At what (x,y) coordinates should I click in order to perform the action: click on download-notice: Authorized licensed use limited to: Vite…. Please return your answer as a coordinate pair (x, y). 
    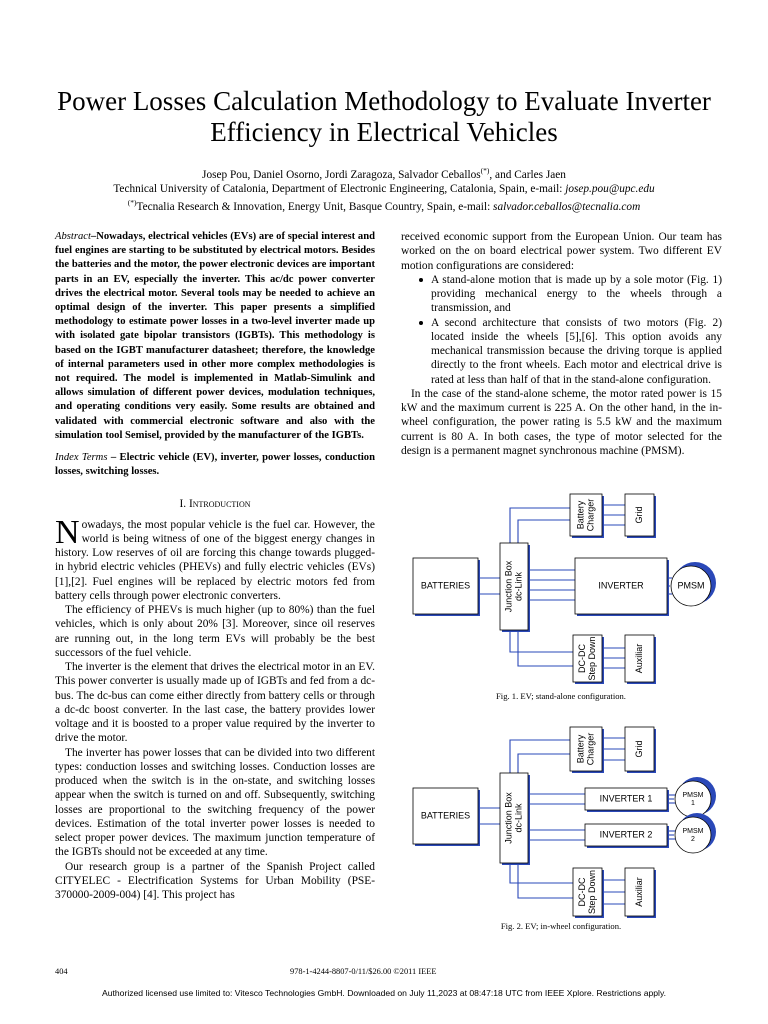
    Looking at the image, I should click on (384, 993).